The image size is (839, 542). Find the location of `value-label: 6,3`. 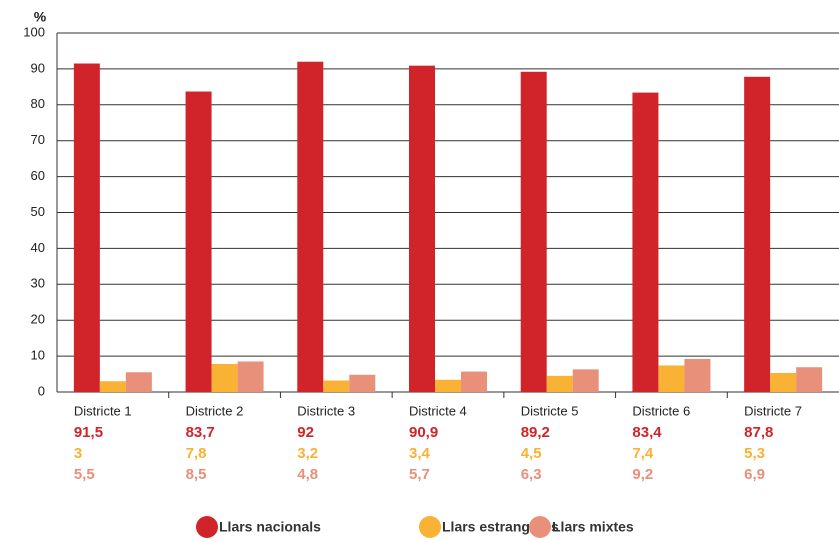

value-label: 6,3 is located at coordinates (531, 474).